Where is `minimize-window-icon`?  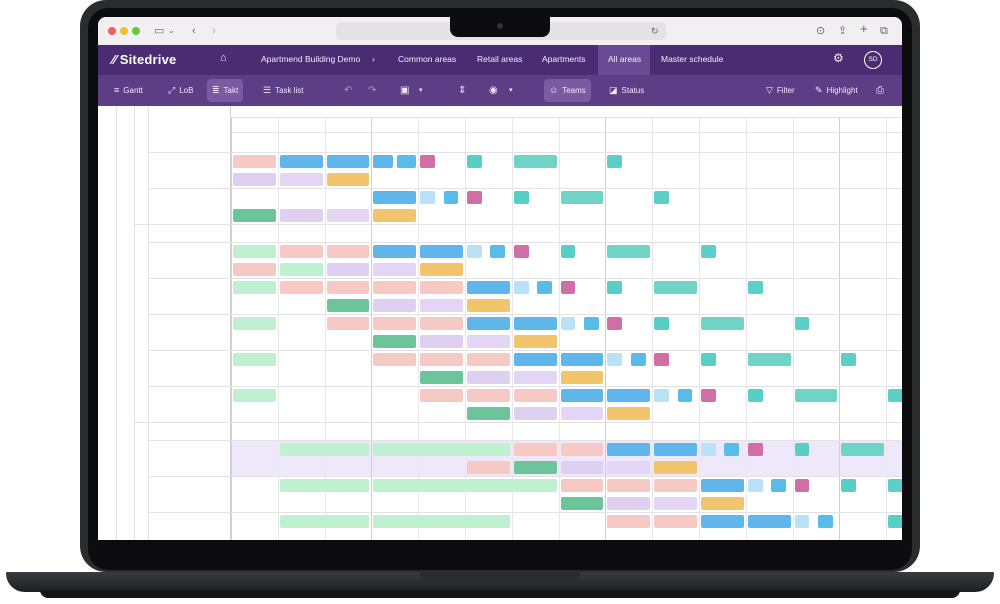
minimize-window-icon is located at coordinates (124, 31).